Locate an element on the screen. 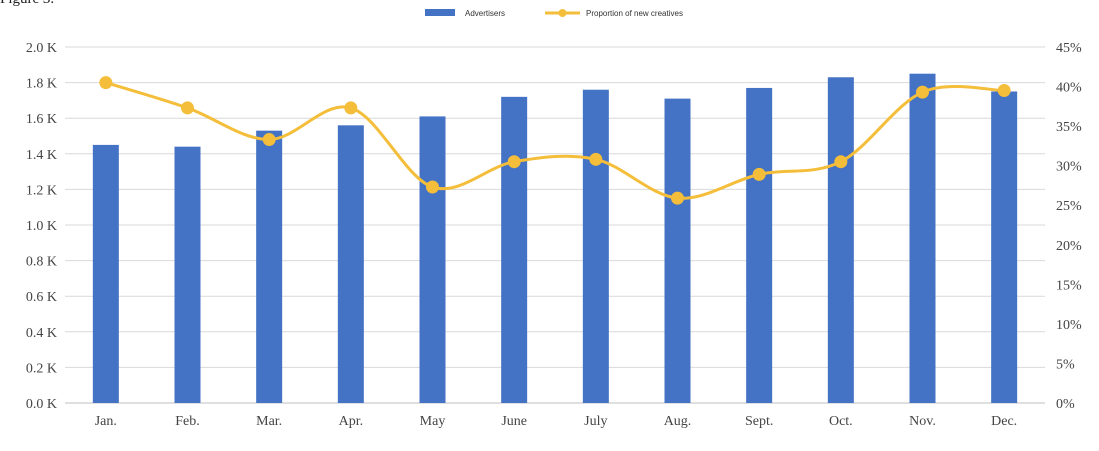 This screenshot has width=1099, height=451. legend-bar-label: Advertisers is located at coordinates (485, 13).